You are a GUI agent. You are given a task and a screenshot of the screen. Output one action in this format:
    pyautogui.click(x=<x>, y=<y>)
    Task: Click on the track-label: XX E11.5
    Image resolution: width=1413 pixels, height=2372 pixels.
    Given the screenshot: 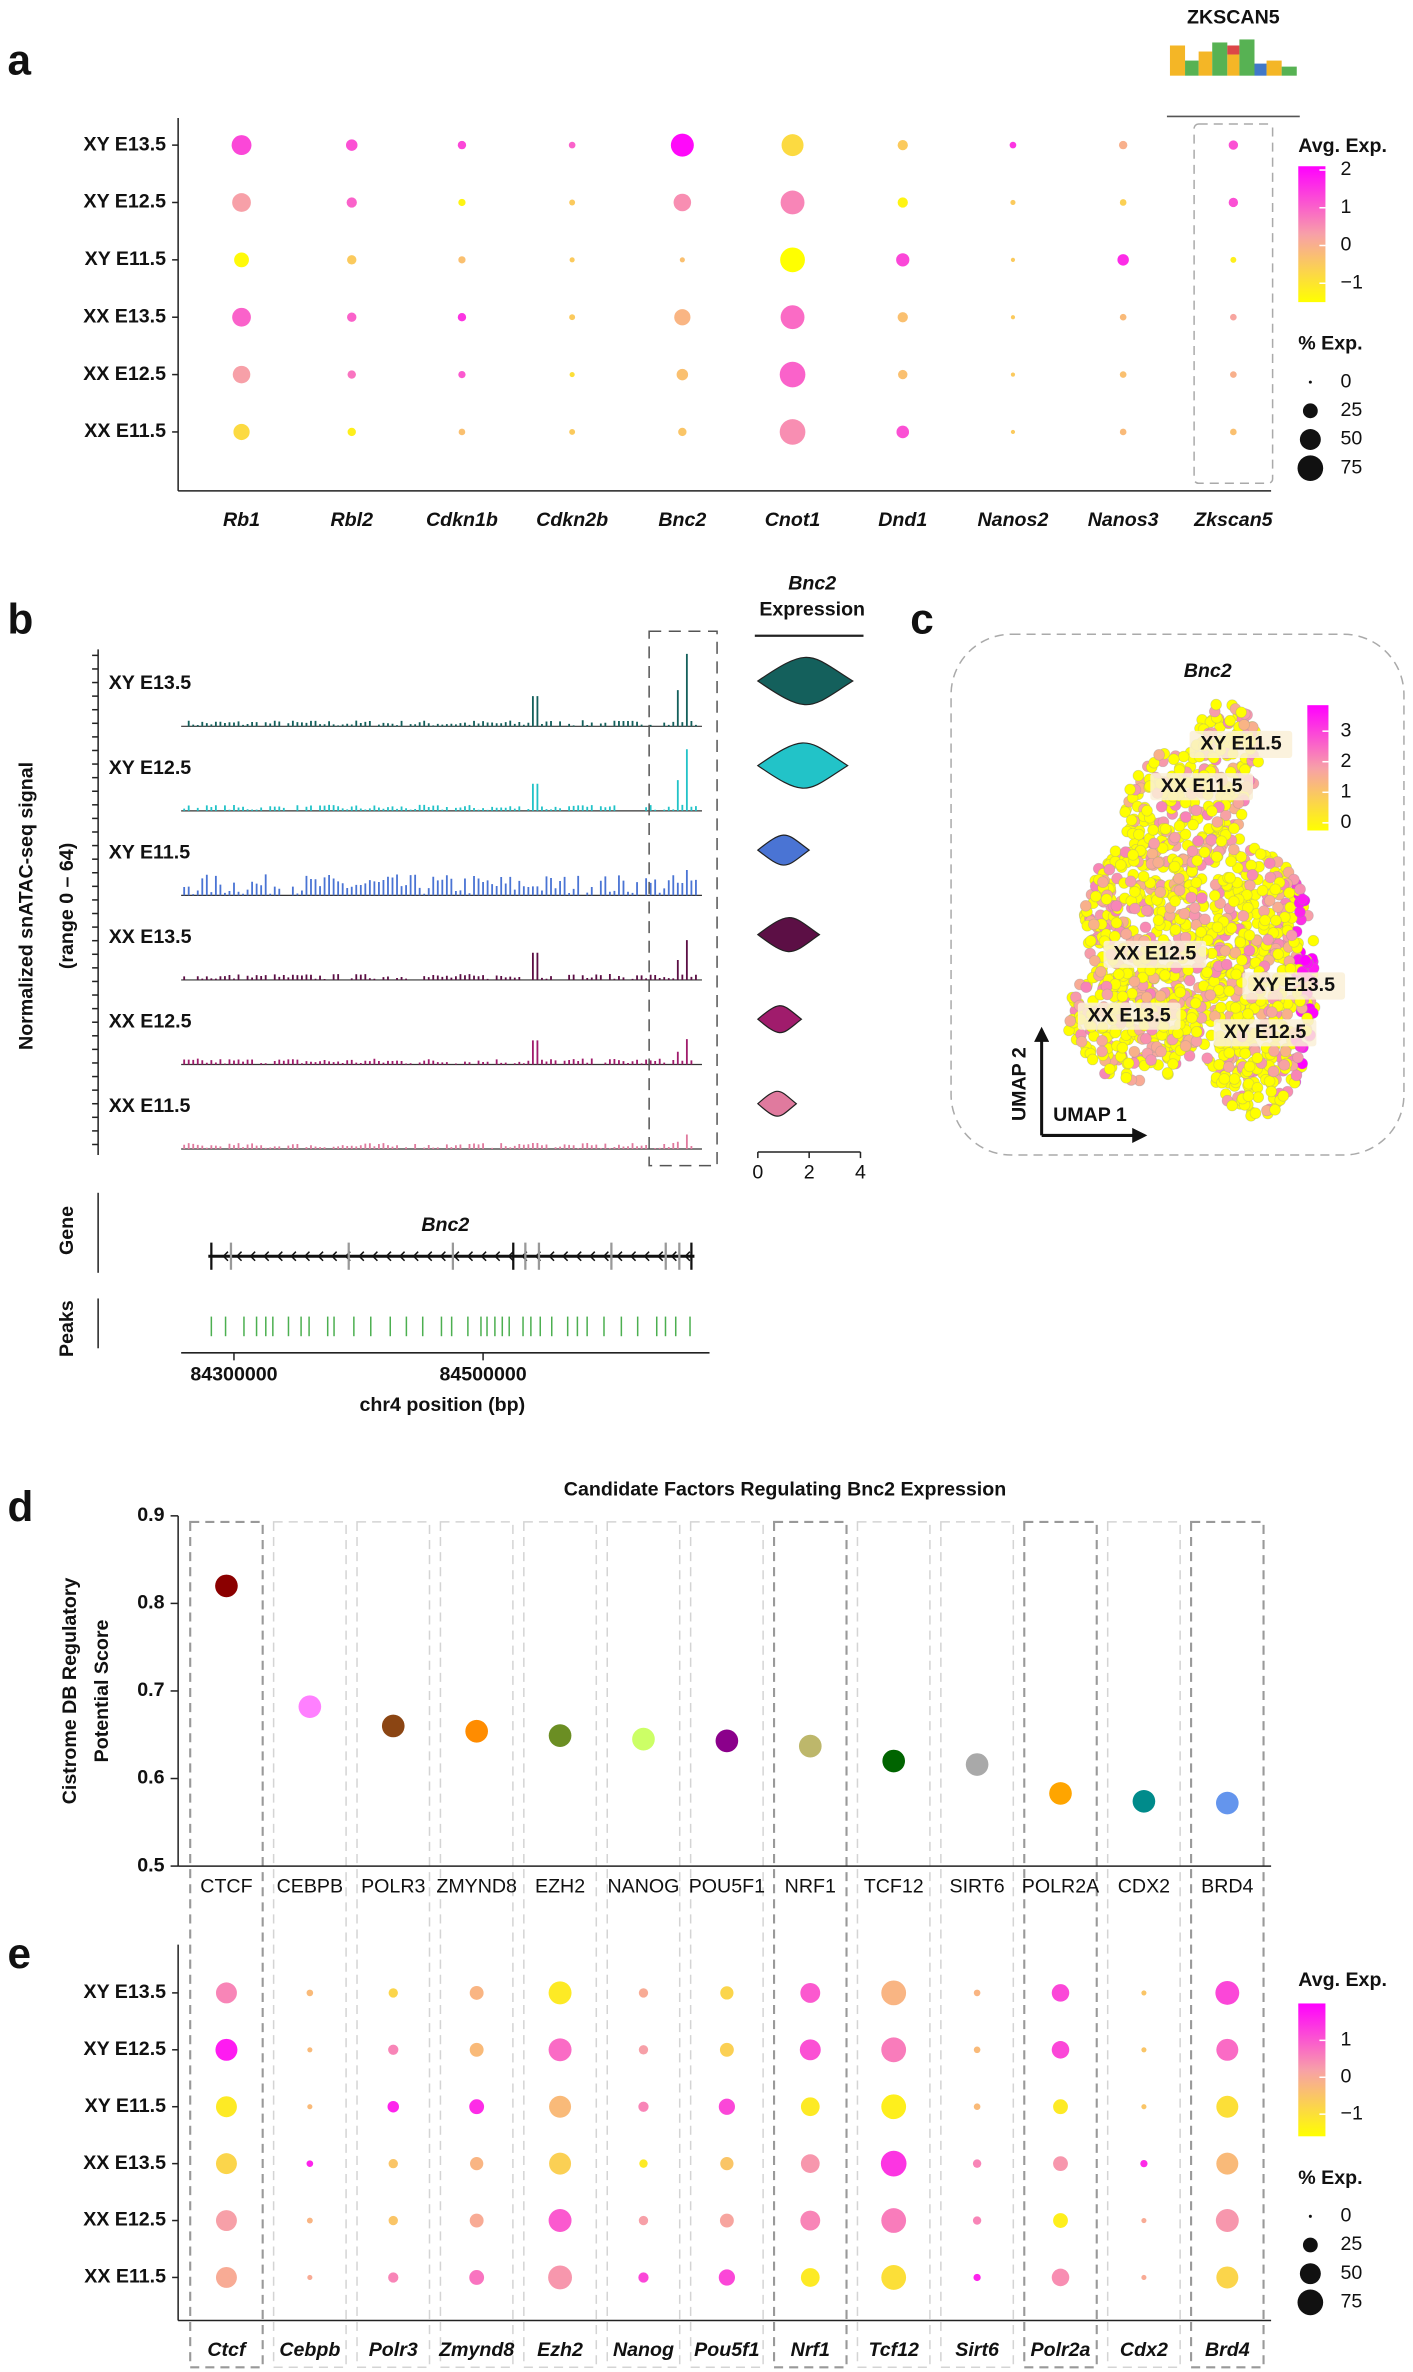 What is the action you would take?
    pyautogui.click(x=150, y=1106)
    